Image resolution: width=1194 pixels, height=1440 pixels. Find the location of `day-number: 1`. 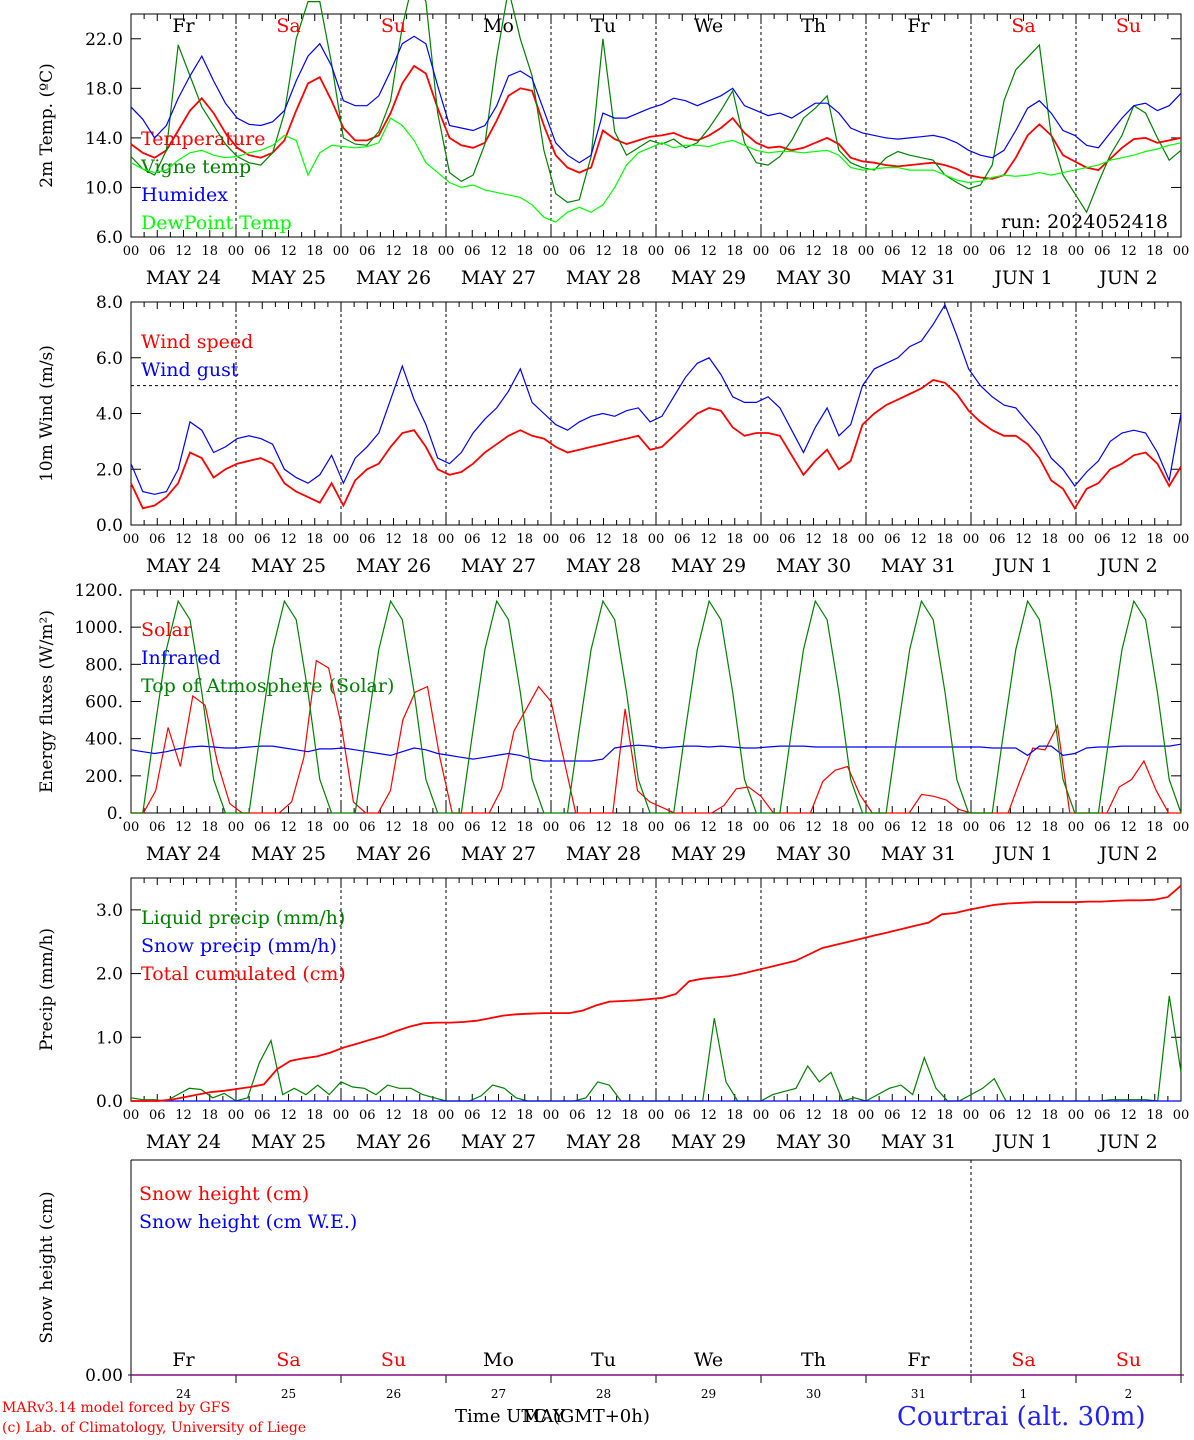

day-number: 1 is located at coordinates (1024, 1394).